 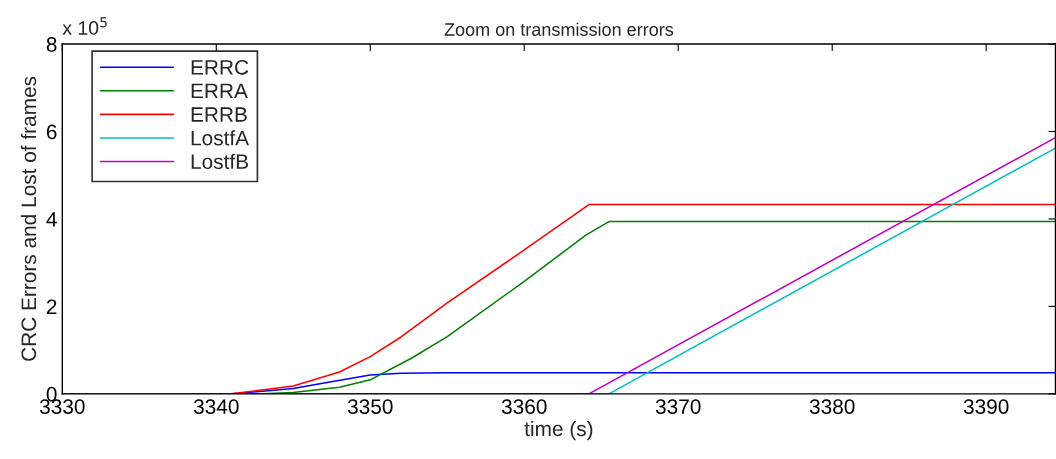 What do you see at coordinates (51, 306) in the screenshot?
I see `y-tick-label: 2` at bounding box center [51, 306].